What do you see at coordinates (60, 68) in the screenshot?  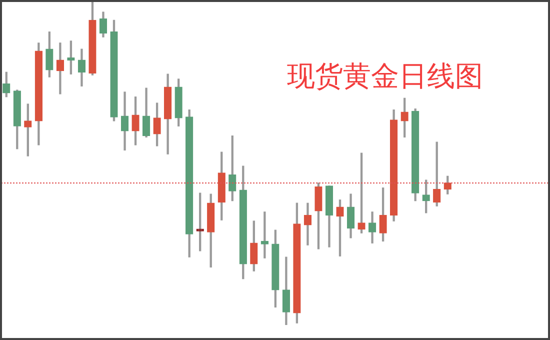 I see `candlestick` at bounding box center [60, 68].